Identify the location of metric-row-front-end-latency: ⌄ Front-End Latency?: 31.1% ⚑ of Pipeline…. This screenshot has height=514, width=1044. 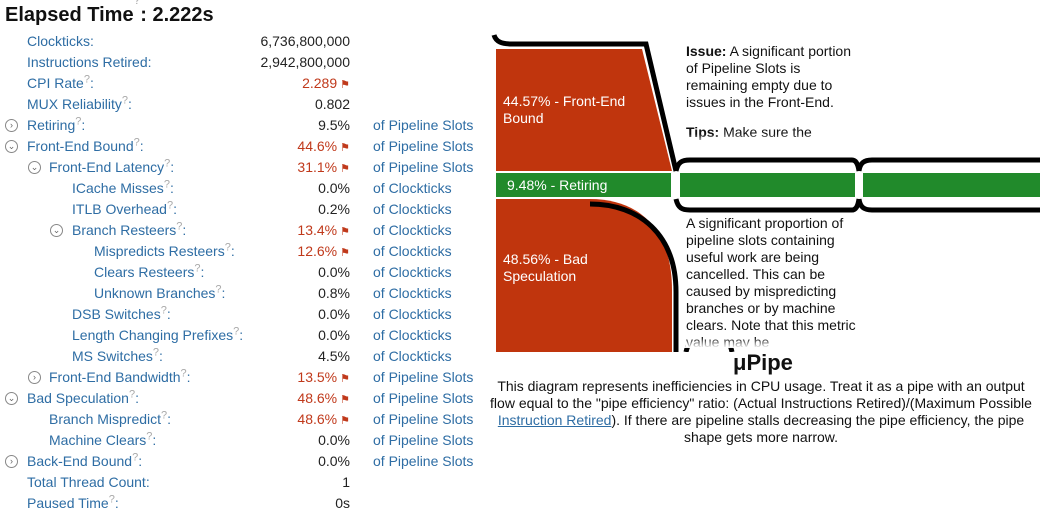
(240, 167).